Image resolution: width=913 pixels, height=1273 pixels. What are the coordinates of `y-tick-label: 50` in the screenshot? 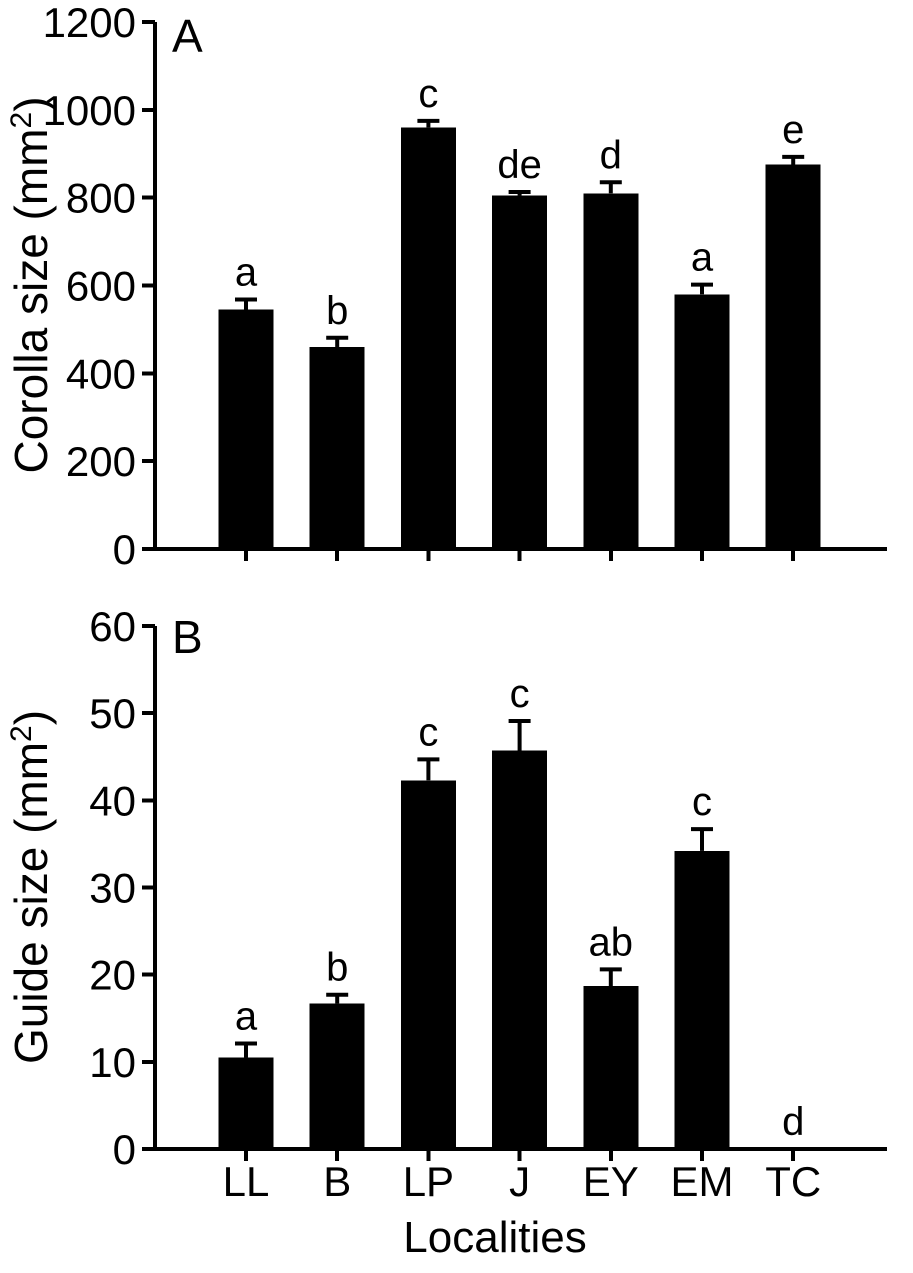 It's located at (112, 713).